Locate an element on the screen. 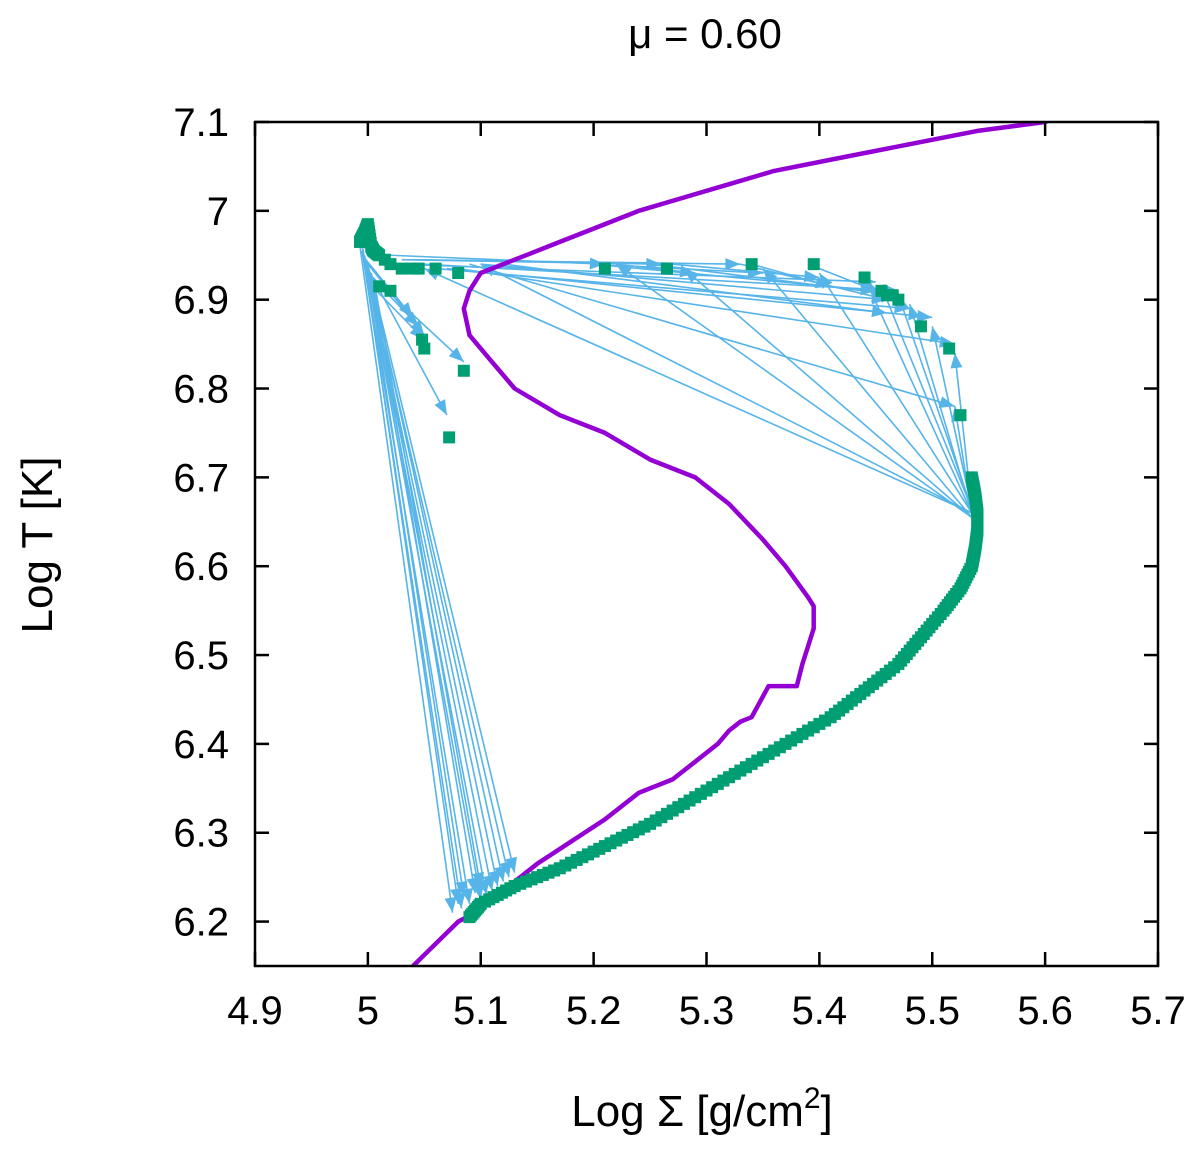 The image size is (1200, 1149). x-tick-label-1: 4.9 is located at coordinates (255, 1011).